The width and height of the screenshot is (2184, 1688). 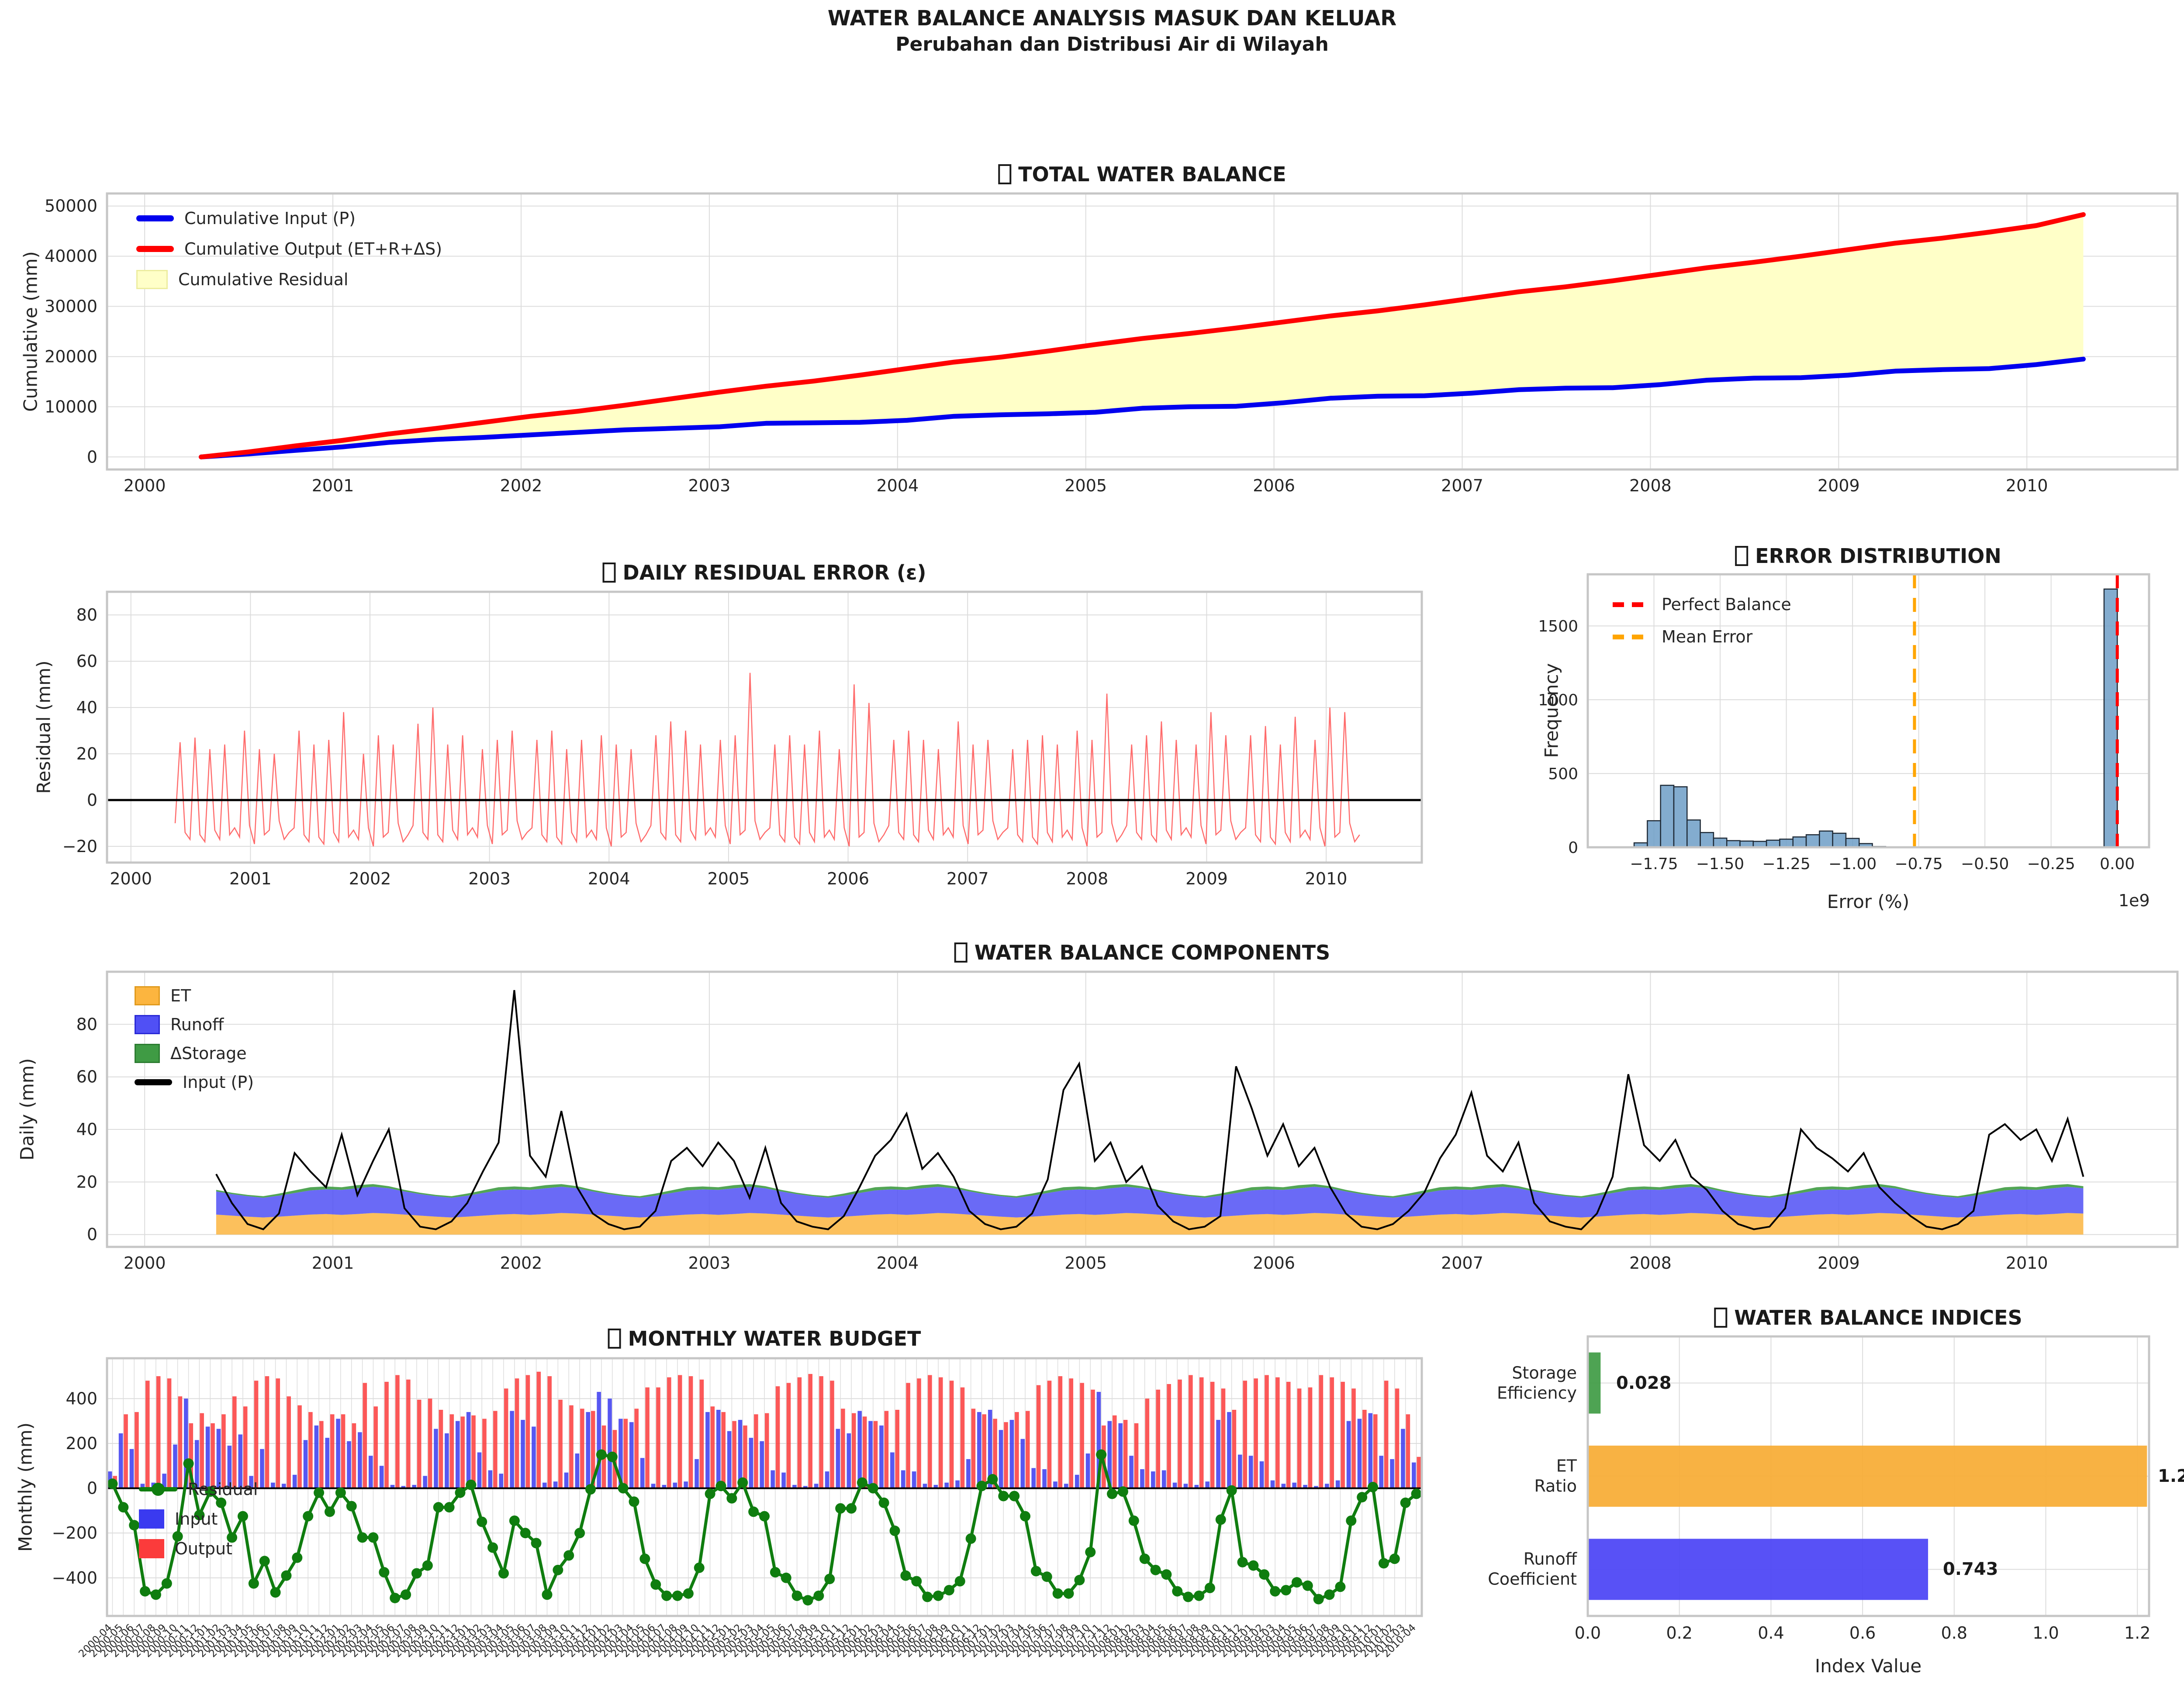 What do you see at coordinates (194, 1024) in the screenshot?
I see `legend-item: Runoff` at bounding box center [194, 1024].